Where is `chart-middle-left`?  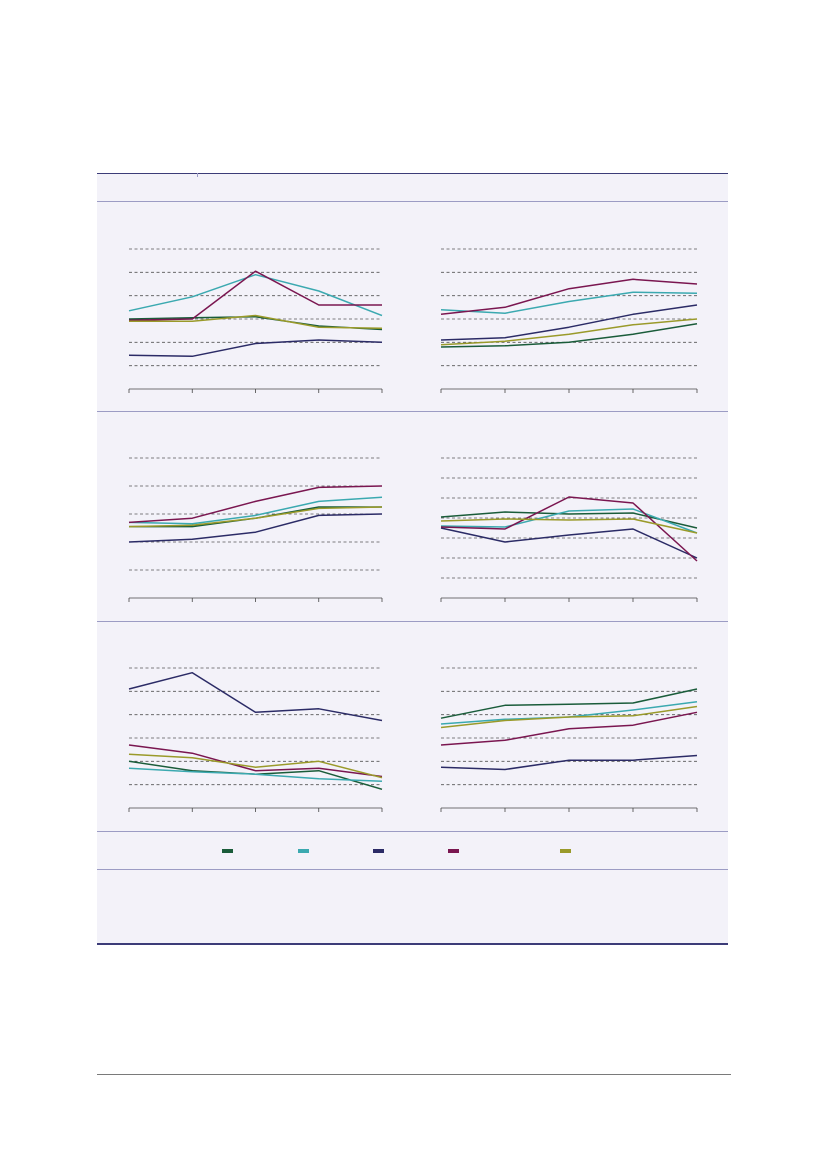 chart-middle-left is located at coordinates (255, 529).